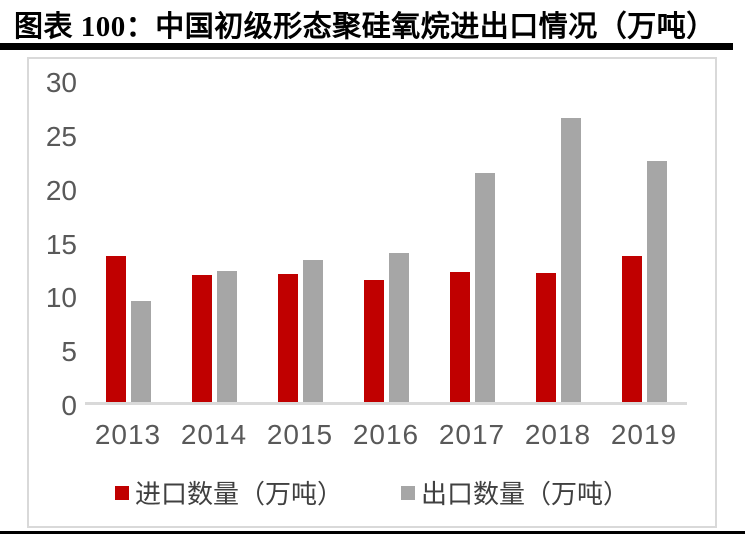 The image size is (745, 536). Describe the element at coordinates (61, 244) in the screenshot. I see `y-tick-label: 15` at that location.